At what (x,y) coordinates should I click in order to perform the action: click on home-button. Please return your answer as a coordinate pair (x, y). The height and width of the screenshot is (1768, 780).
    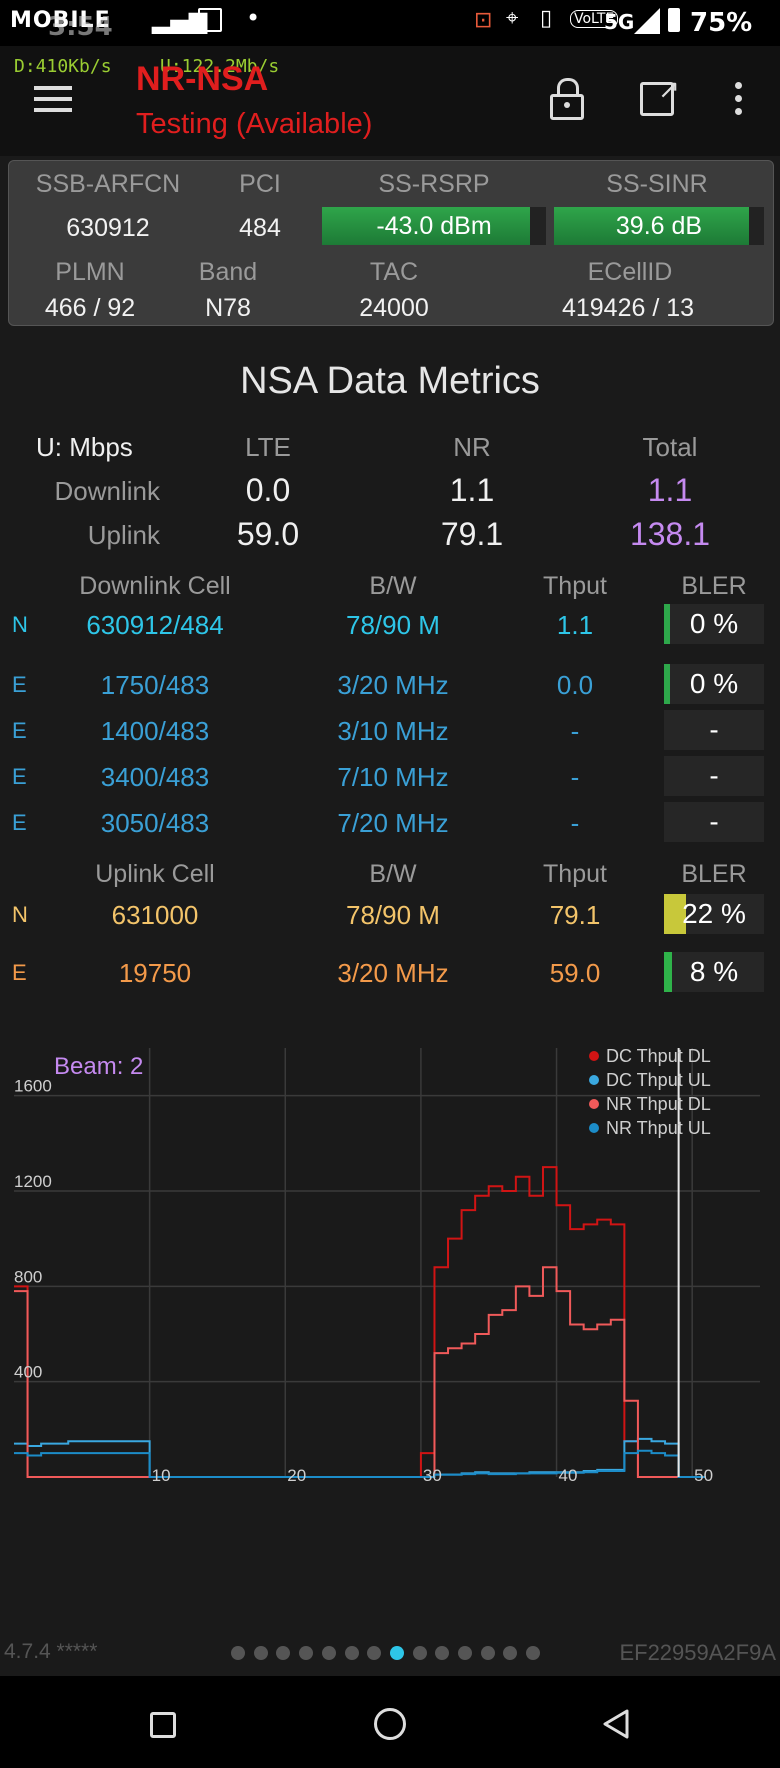
    Looking at the image, I should click on (390, 1724).